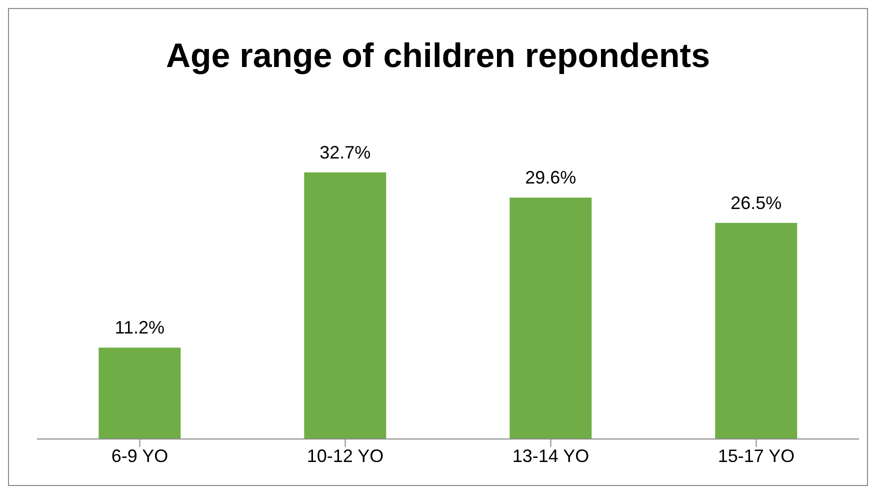  Describe the element at coordinates (550, 178) in the screenshot. I see `data-label: 29.6%` at that location.